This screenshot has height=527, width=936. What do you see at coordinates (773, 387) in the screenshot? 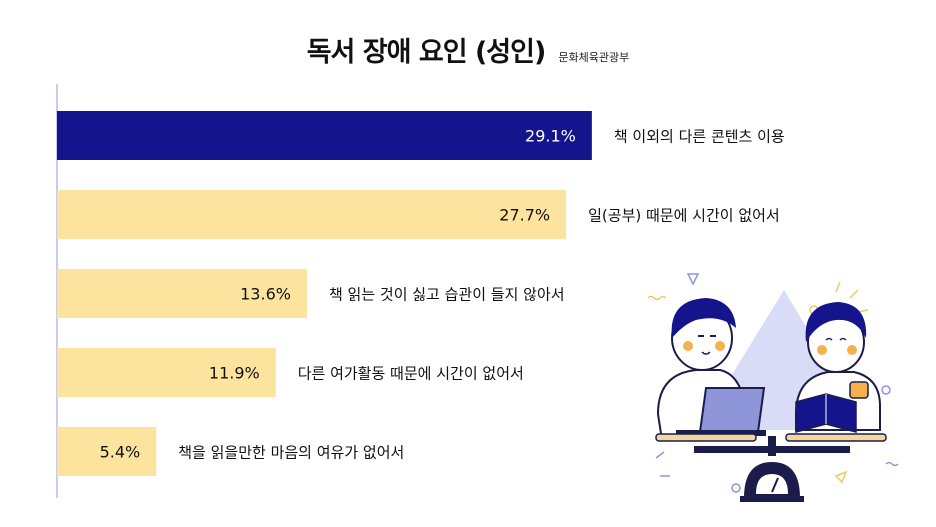
I see `reading-balance-illustration` at bounding box center [773, 387].